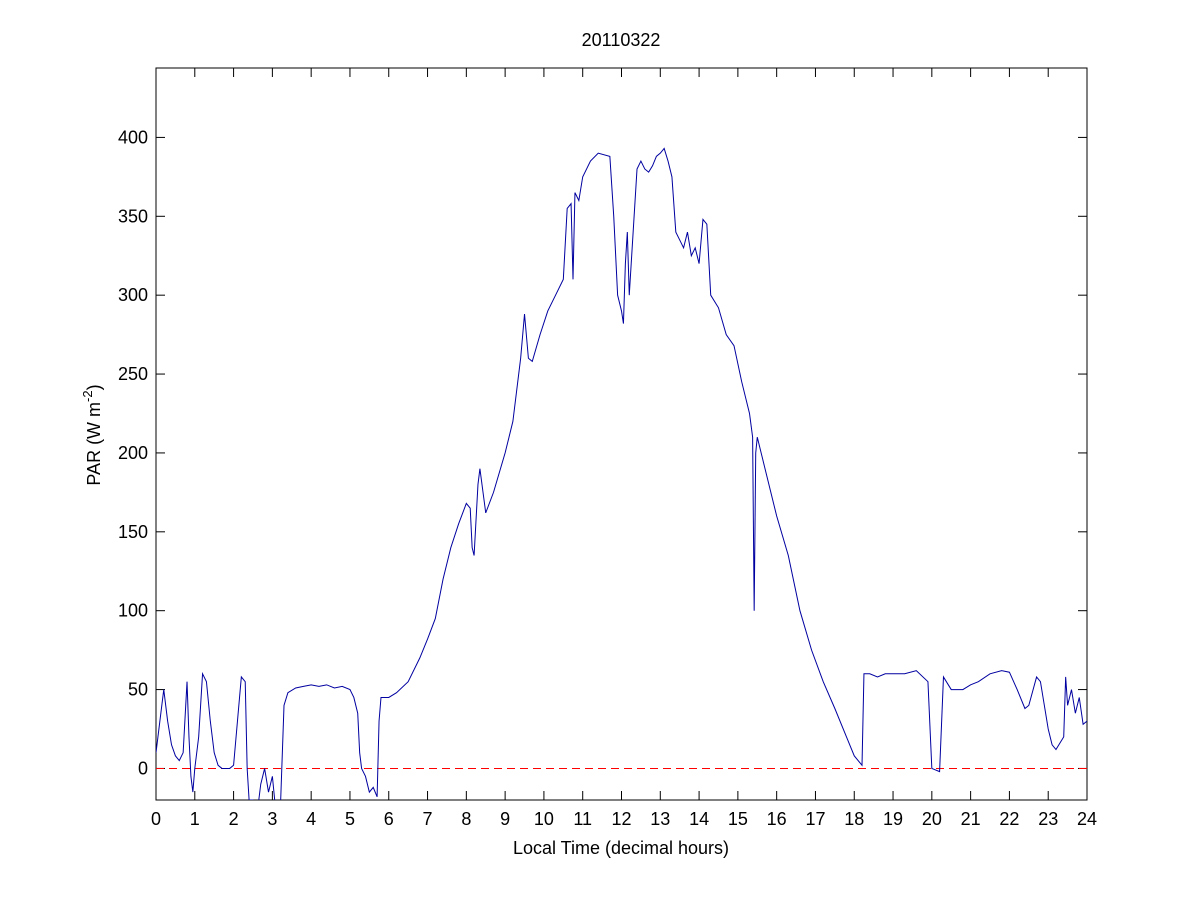  I want to click on x-tick-label: 19, so click(893, 819).